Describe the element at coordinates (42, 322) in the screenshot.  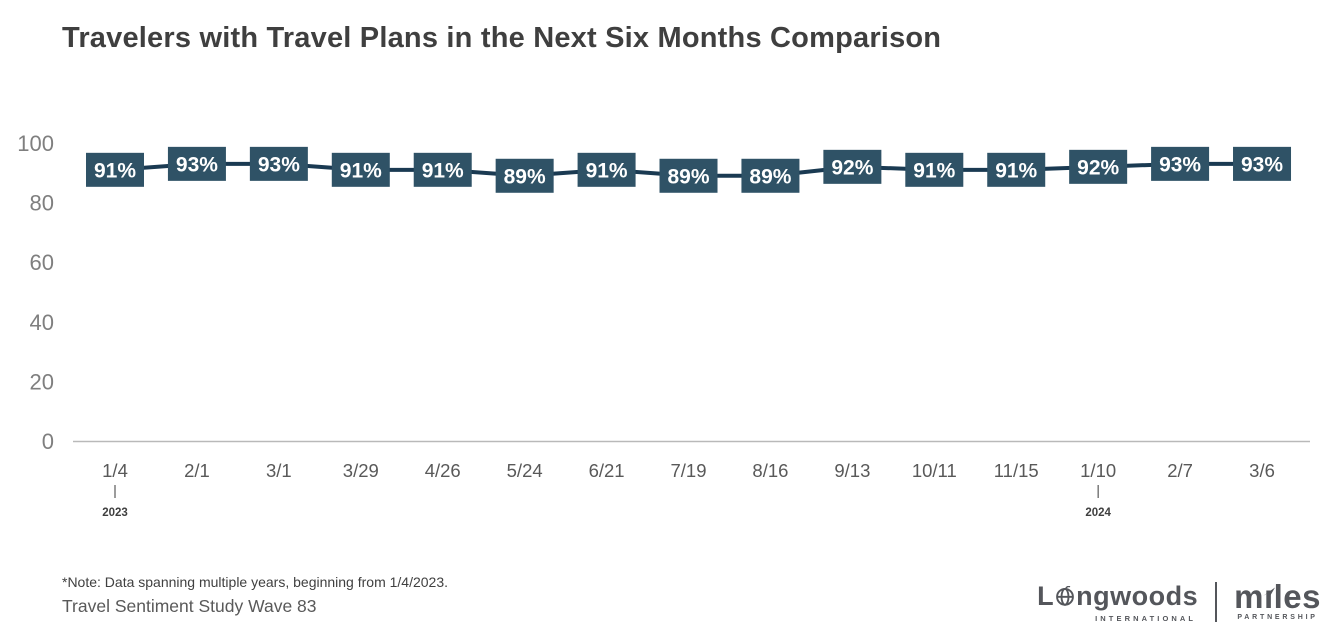
I see `y-axis-tick-label: 40` at that location.